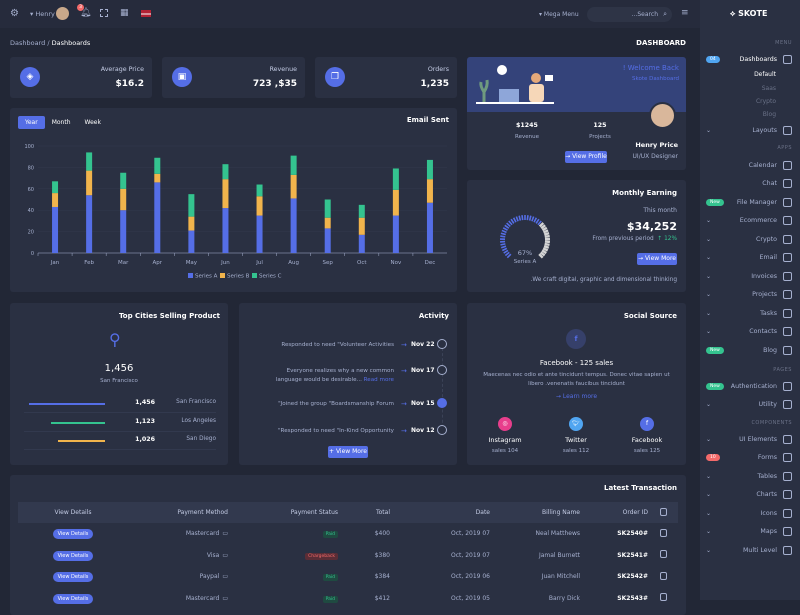 The image size is (800, 615). Describe the element at coordinates (89, 224) in the screenshot. I see `bar-series-a-feb` at that location.